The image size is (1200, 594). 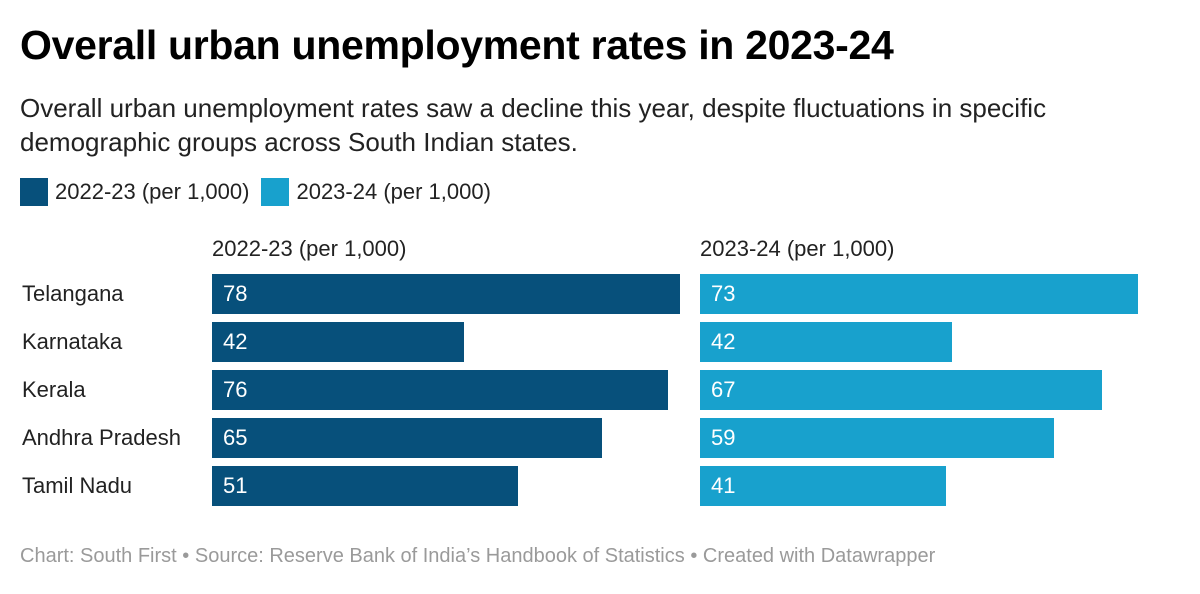 What do you see at coordinates (72, 341) in the screenshot?
I see `category-label: Karnataka` at bounding box center [72, 341].